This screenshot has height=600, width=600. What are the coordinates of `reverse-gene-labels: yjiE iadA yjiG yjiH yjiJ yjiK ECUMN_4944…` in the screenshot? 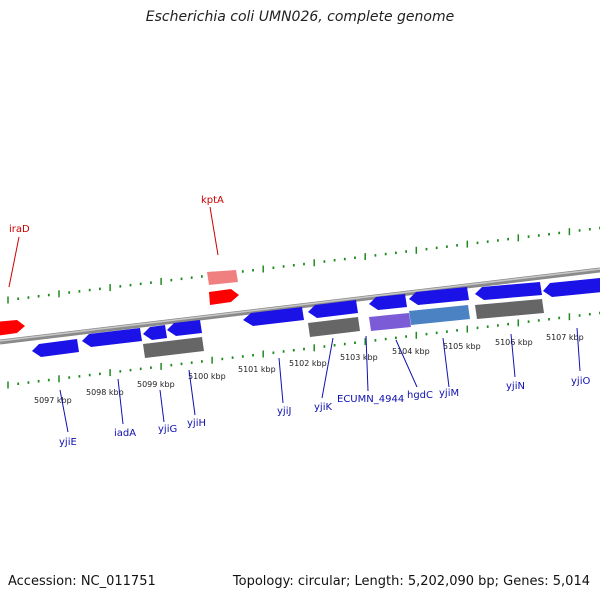 It's located at (324, 412).